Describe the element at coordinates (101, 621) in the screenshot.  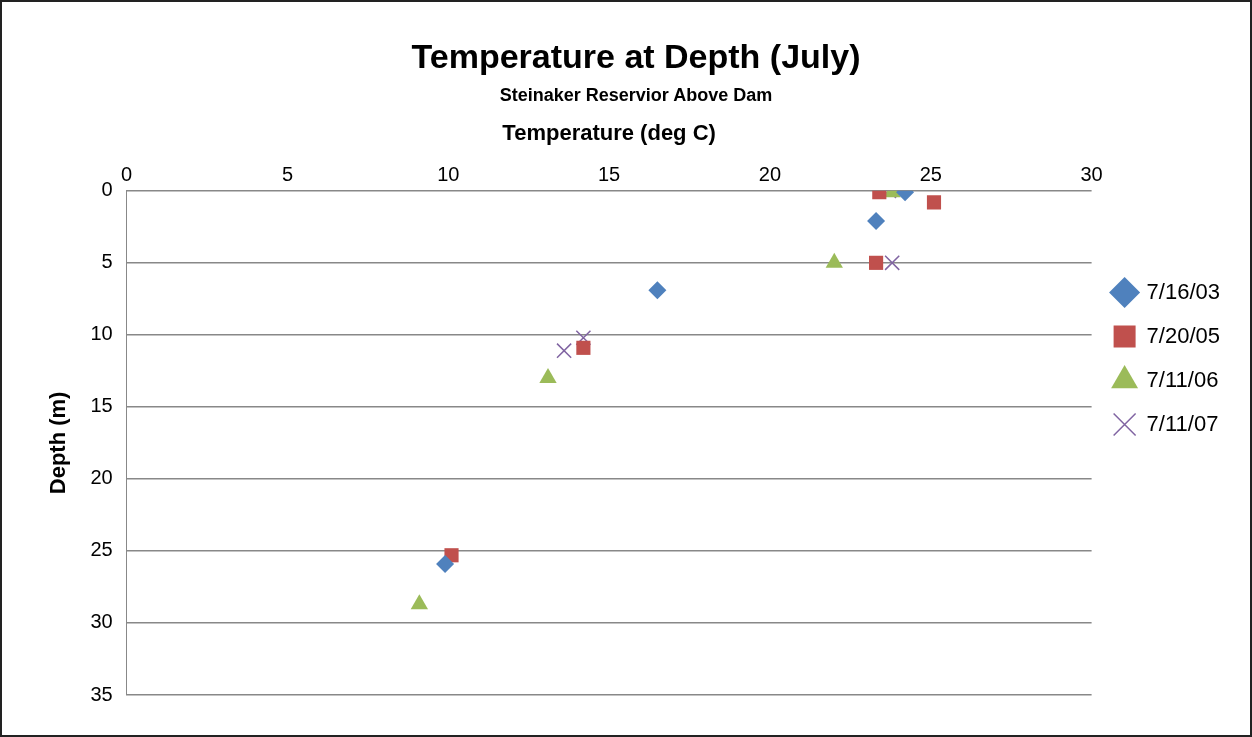
I see `y-tick-label: 30` at that location.